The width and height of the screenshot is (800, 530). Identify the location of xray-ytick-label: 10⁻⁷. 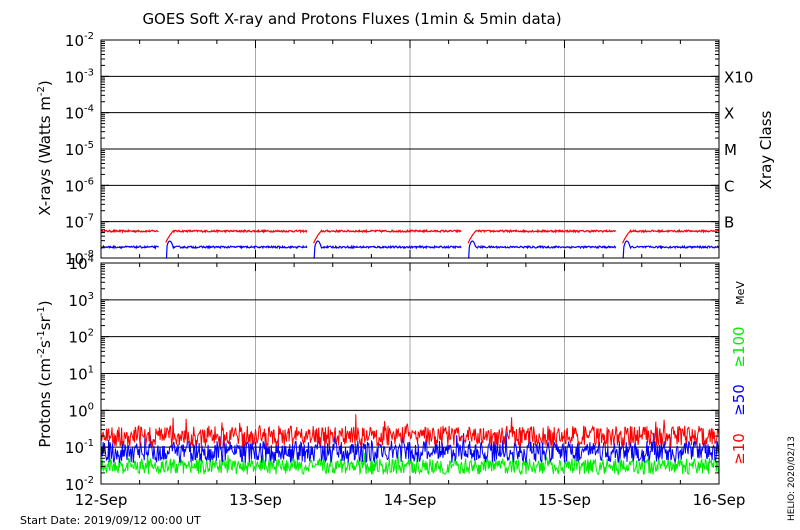
(79, 222).